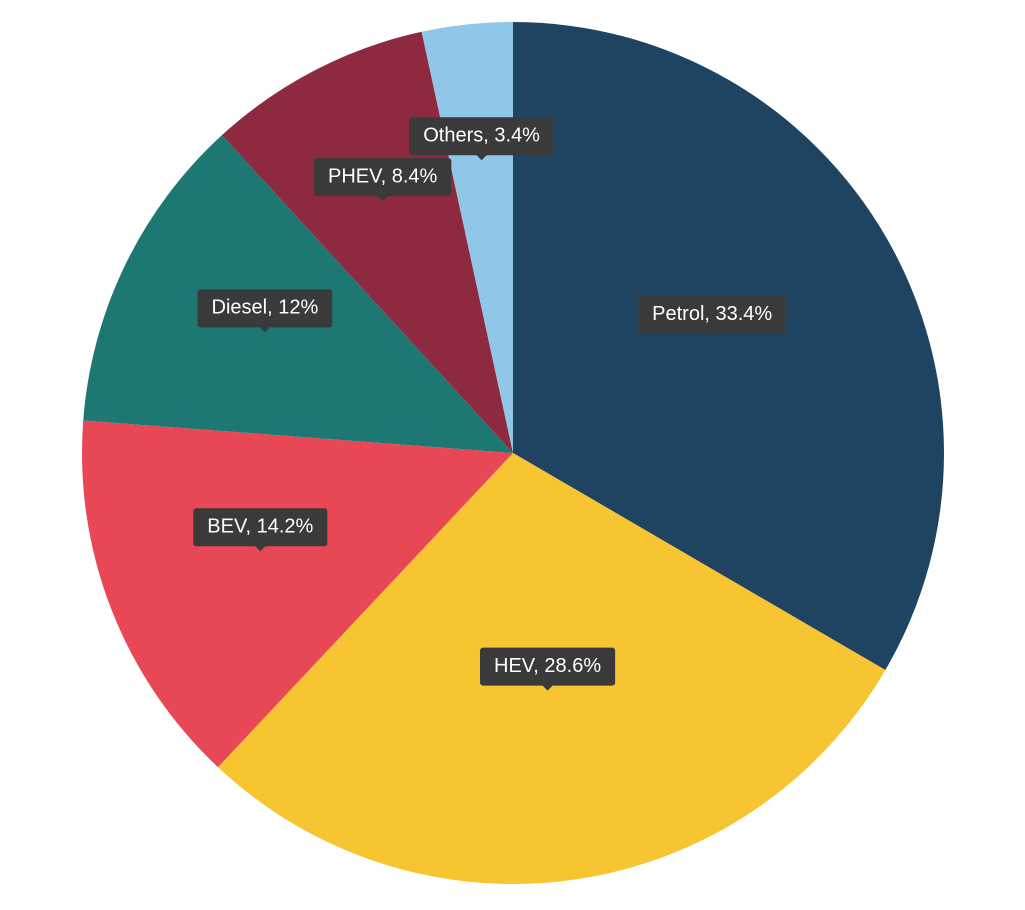  I want to click on label-text: BEV, 14.2%, so click(260, 526).